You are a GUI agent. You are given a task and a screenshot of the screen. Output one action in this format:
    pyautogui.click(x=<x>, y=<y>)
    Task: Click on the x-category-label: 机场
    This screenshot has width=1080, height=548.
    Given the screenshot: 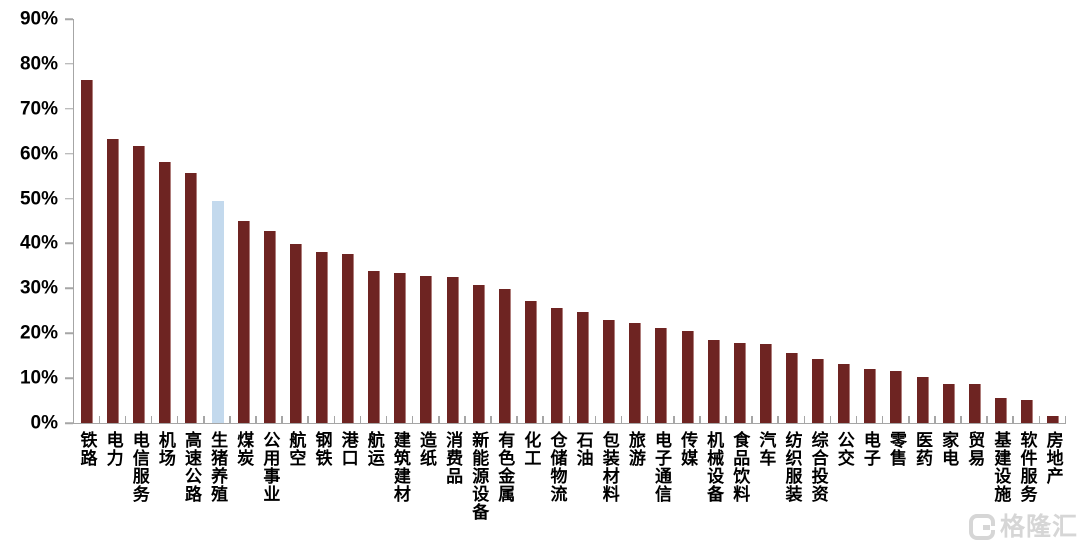 What is the action you would take?
    pyautogui.click(x=165, y=449)
    